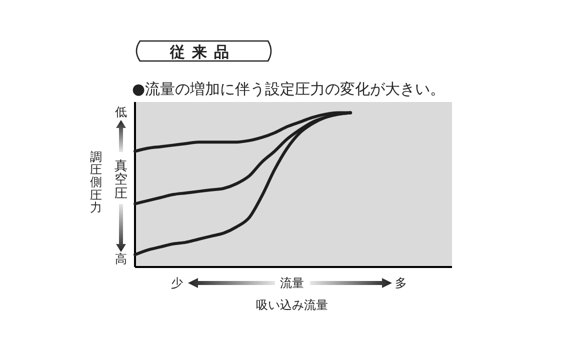 This screenshot has height=350, width=583. What do you see at coordinates (177, 283) in the screenshot?
I see `text: 少` at bounding box center [177, 283].